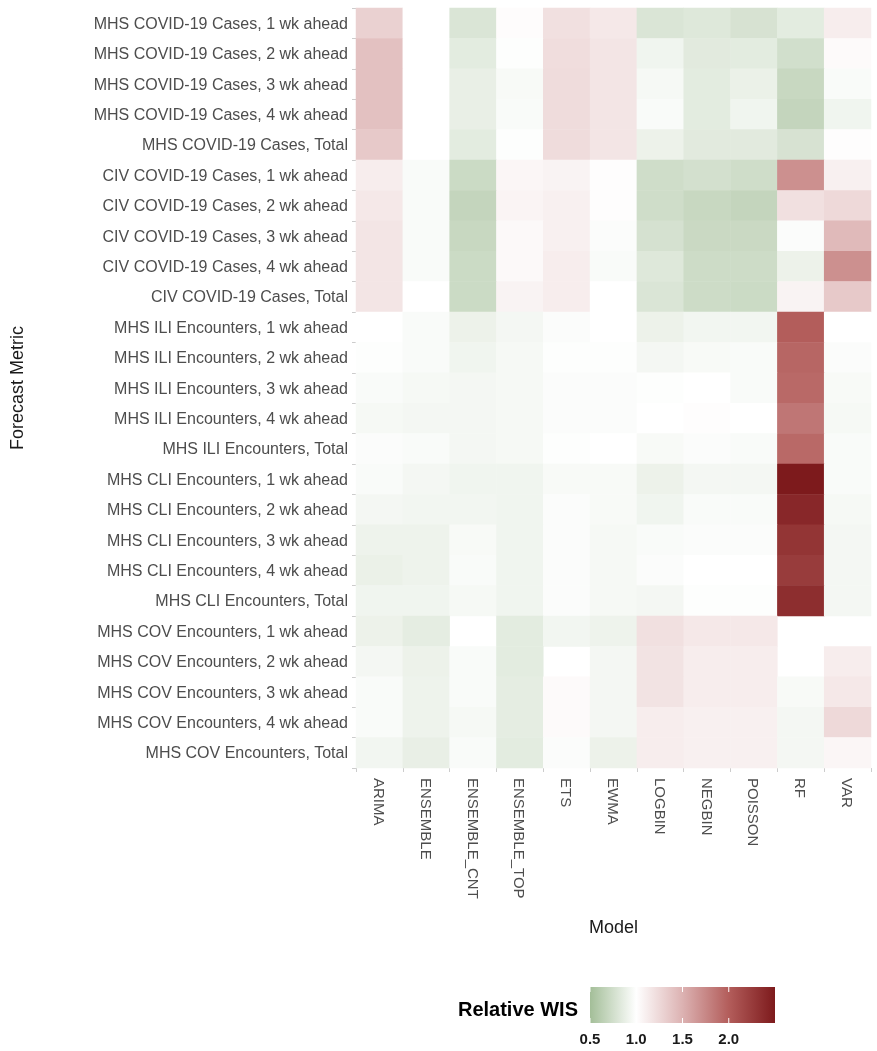  What do you see at coordinates (225, 206) in the screenshot?
I see `y-tick-label: CIV COVID-19 Cases, 2 wk ahead` at bounding box center [225, 206].